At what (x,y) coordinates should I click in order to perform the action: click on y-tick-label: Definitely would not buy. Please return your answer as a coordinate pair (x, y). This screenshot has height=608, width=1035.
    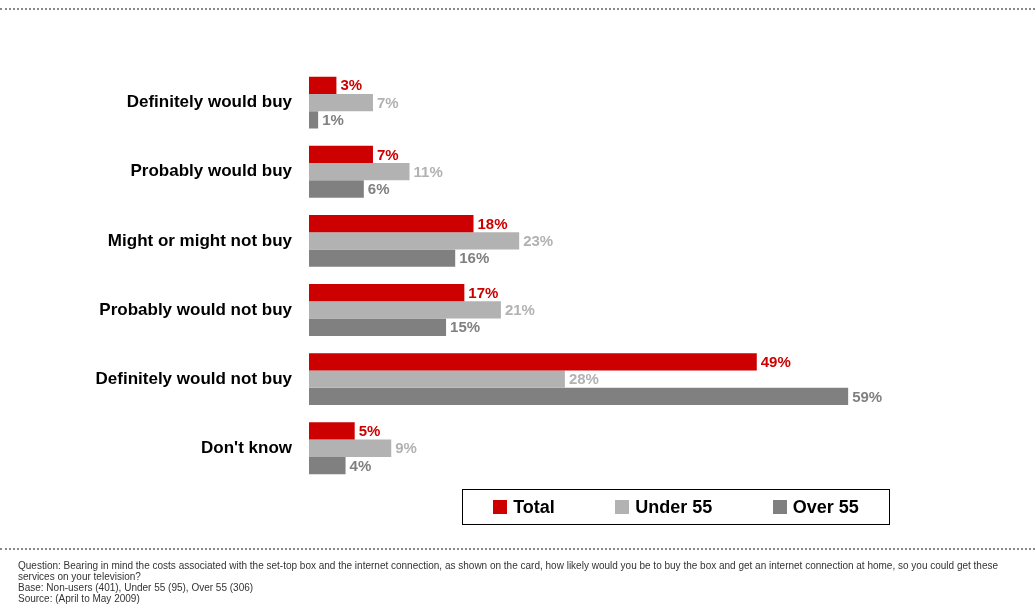
    Looking at the image, I should click on (194, 378).